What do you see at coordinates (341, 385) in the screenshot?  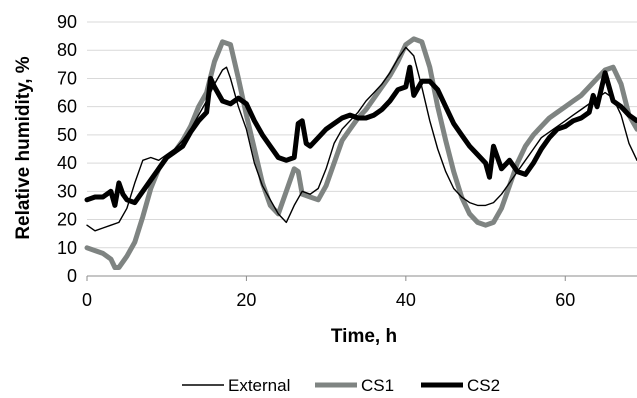 I see `legend: External CS1 CS2` at bounding box center [341, 385].